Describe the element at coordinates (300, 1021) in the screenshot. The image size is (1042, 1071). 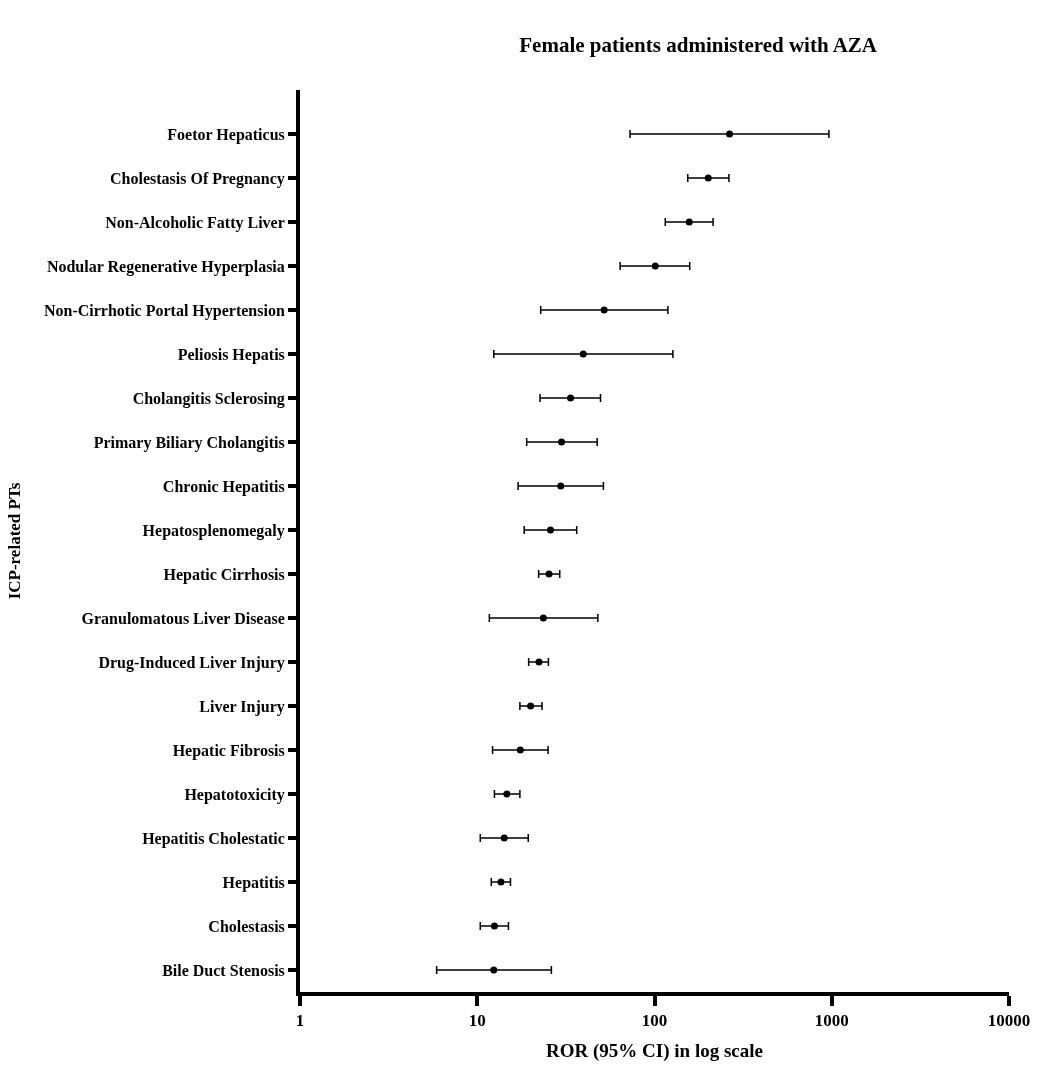
I see `x-tick-label: 1` at that location.